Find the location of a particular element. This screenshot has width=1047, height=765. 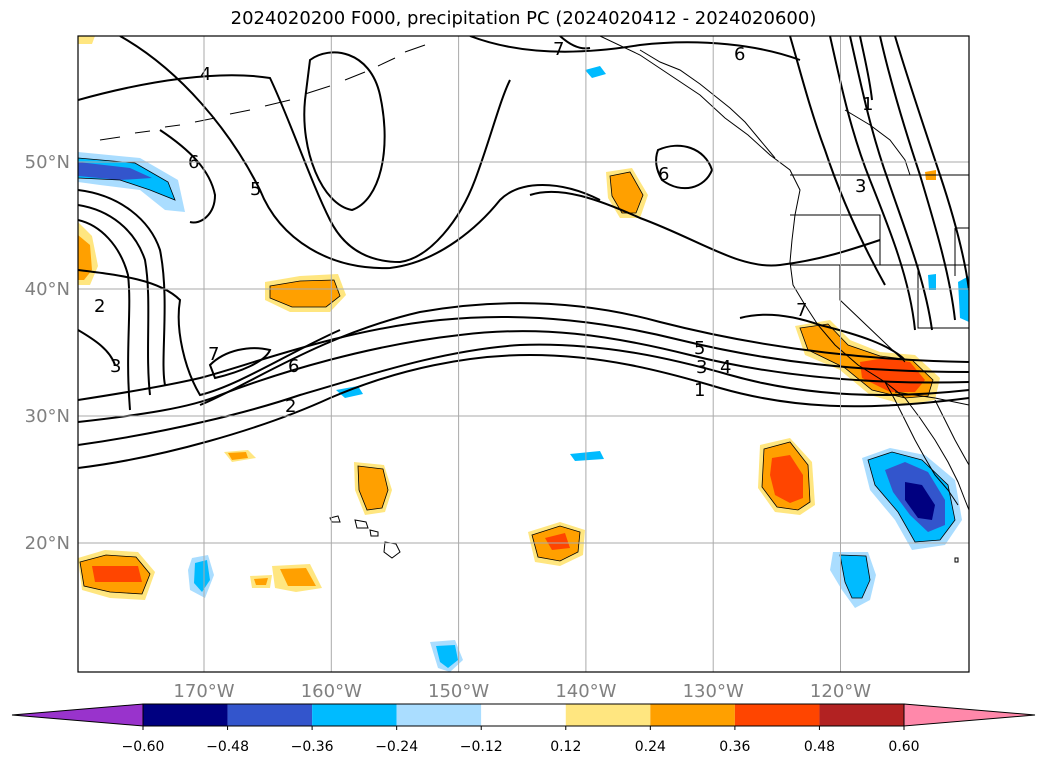

colorbar-label: 0.12 is located at coordinates (565, 747).